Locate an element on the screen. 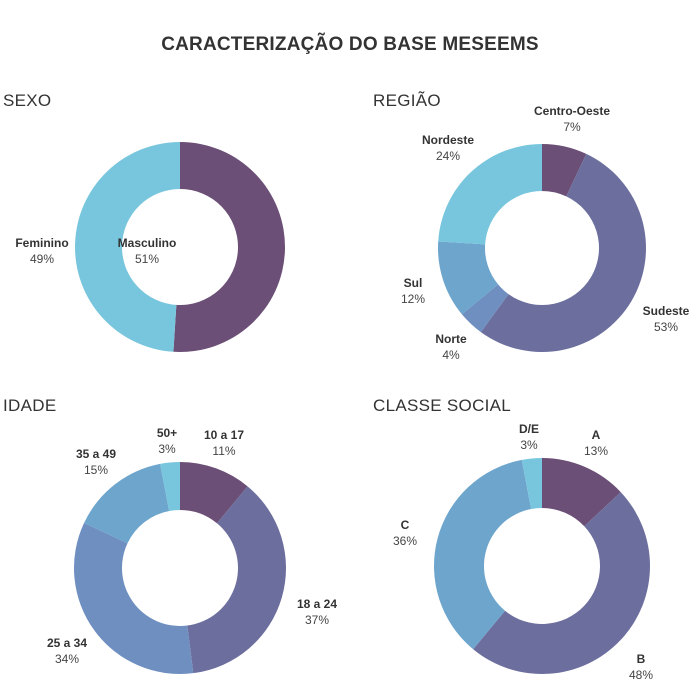 The height and width of the screenshot is (700, 700). slice-label-25-a-34: 25 a 34 34% is located at coordinates (67, 651).